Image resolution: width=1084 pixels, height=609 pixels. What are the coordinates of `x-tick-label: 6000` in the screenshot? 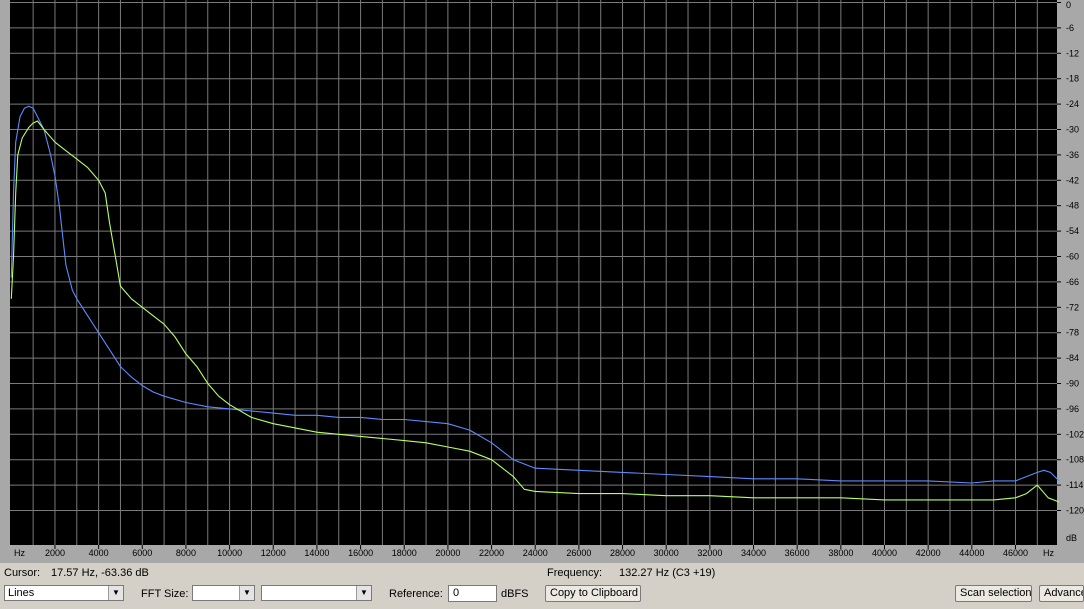 It's located at (142, 553).